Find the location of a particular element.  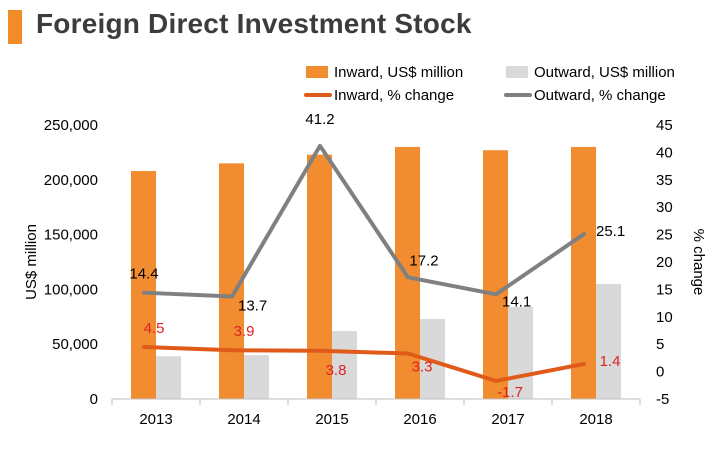

x-tick-label: 2016 is located at coordinates (419, 419).